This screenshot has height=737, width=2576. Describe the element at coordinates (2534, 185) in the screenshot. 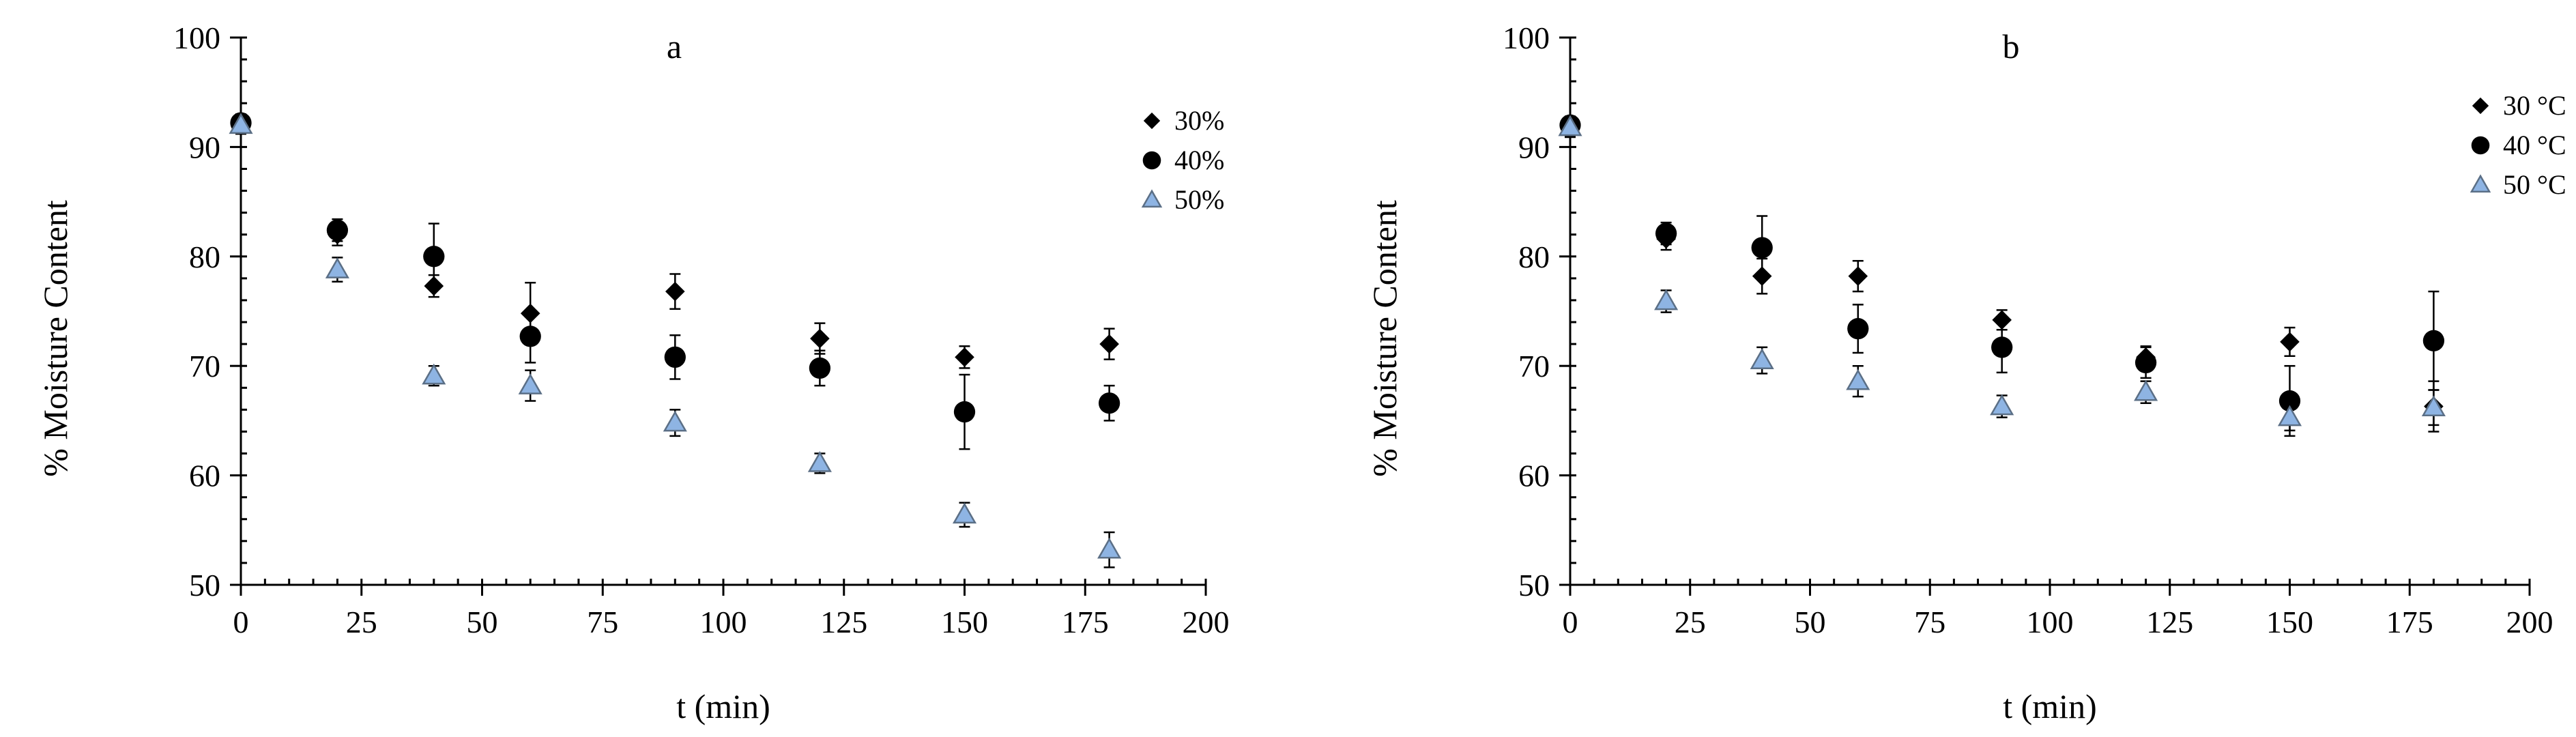

I see `legend-label: 50 °C` at that location.